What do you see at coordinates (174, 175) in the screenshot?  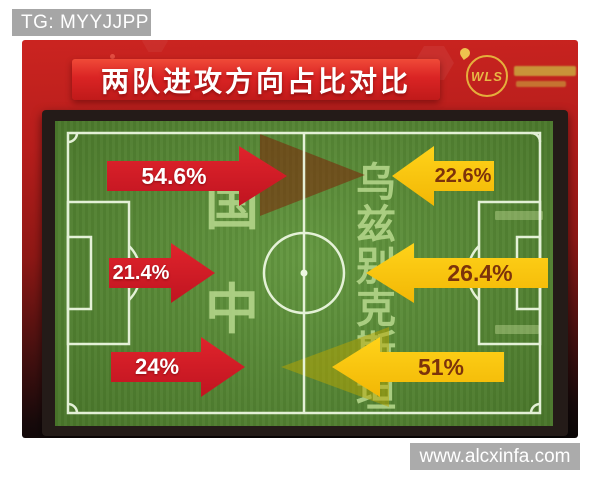 I see `arrow-value: 54.6%` at bounding box center [174, 175].